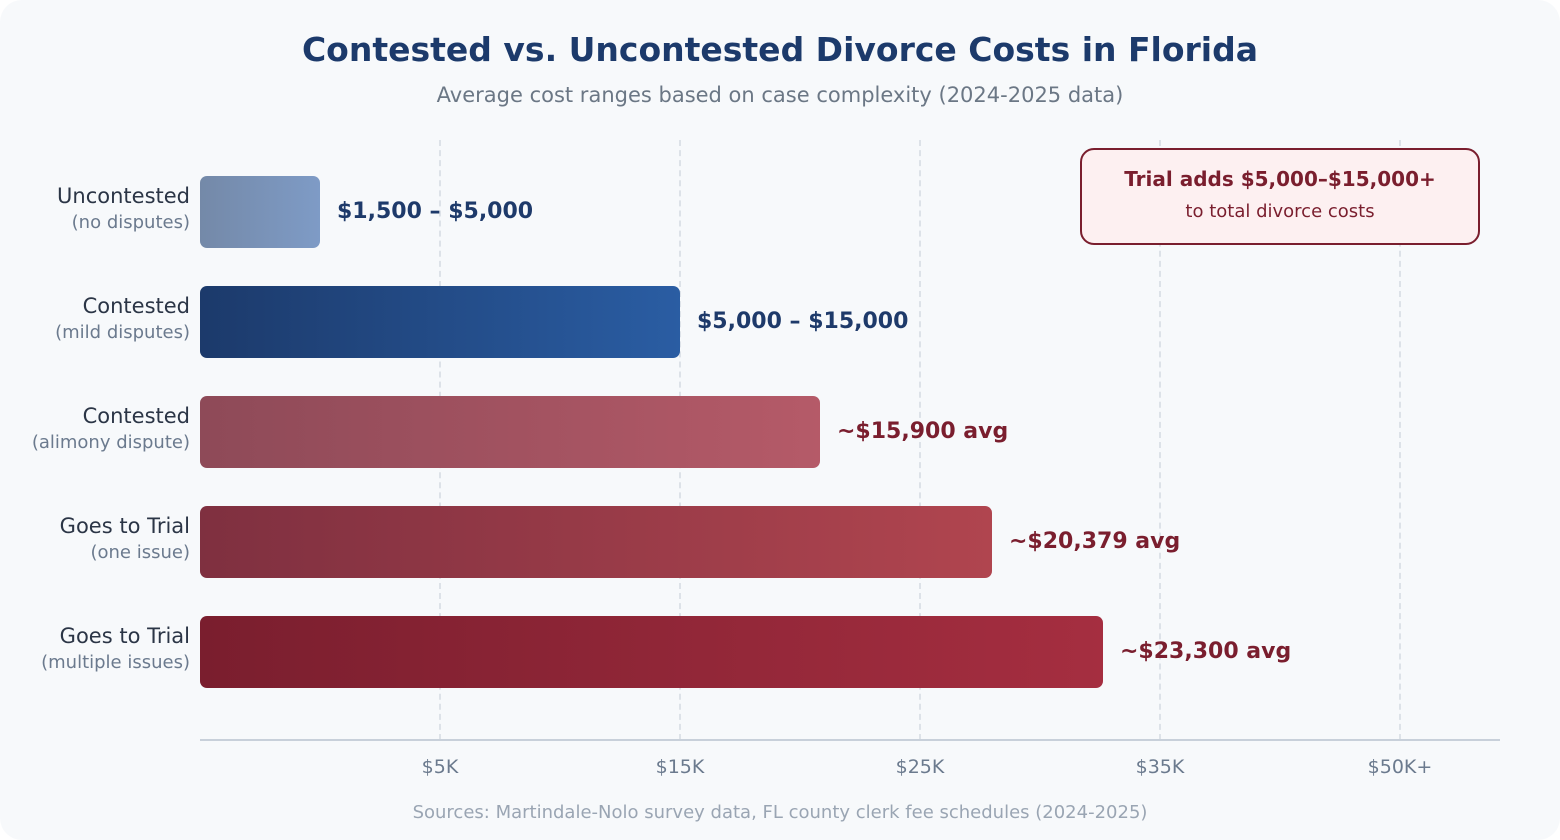  What do you see at coordinates (803, 321) in the screenshot?
I see `bar-value-label: $5,000 – $15,000` at bounding box center [803, 321].